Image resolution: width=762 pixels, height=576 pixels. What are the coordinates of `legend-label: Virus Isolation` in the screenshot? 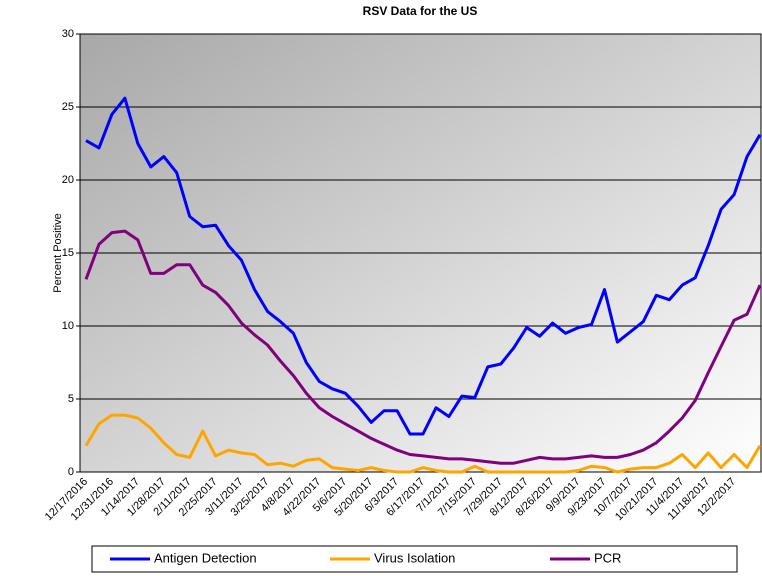 It's located at (414, 557).